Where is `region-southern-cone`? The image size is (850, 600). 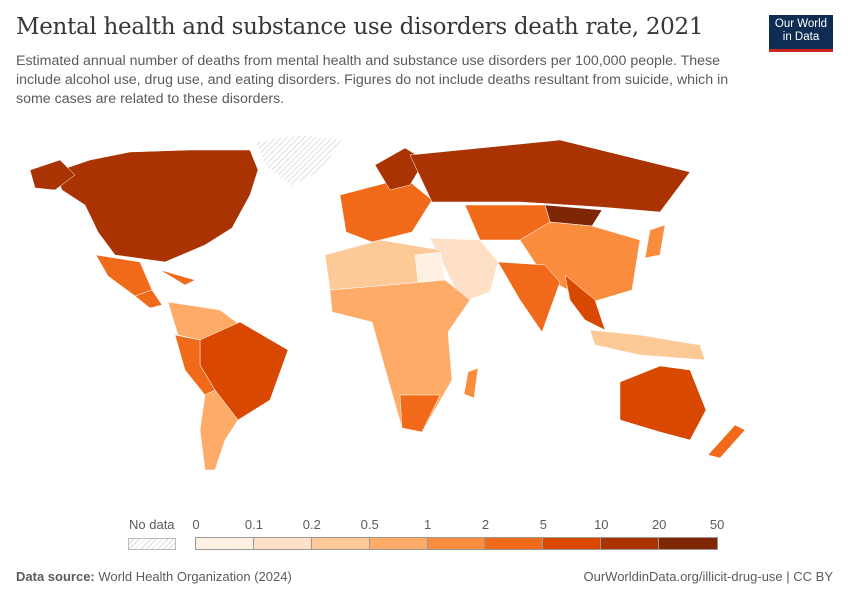
region-southern-cone is located at coordinates (219, 430).